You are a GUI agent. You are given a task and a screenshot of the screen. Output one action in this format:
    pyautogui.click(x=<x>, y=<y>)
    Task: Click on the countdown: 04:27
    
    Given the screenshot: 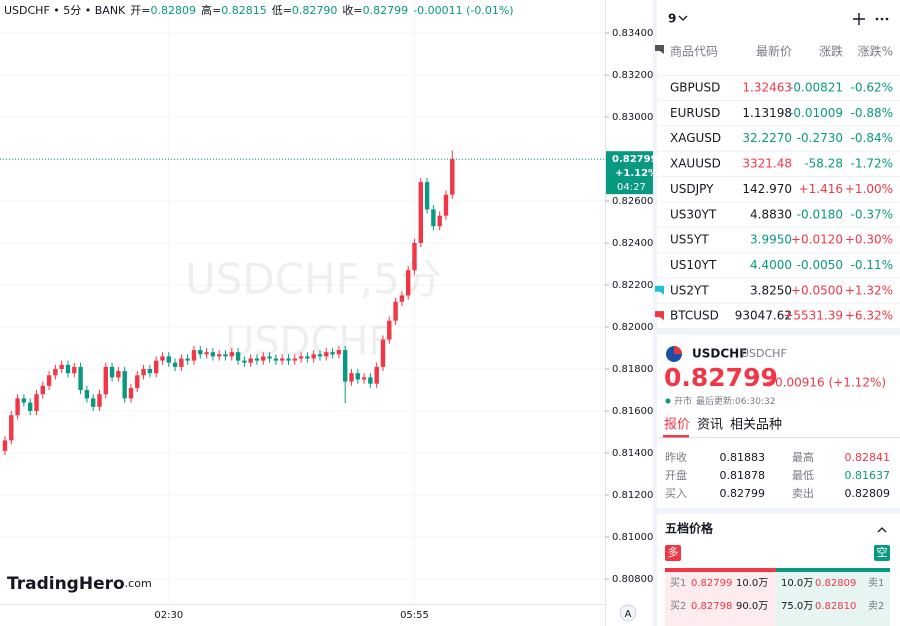 What is the action you would take?
    pyautogui.click(x=631, y=187)
    